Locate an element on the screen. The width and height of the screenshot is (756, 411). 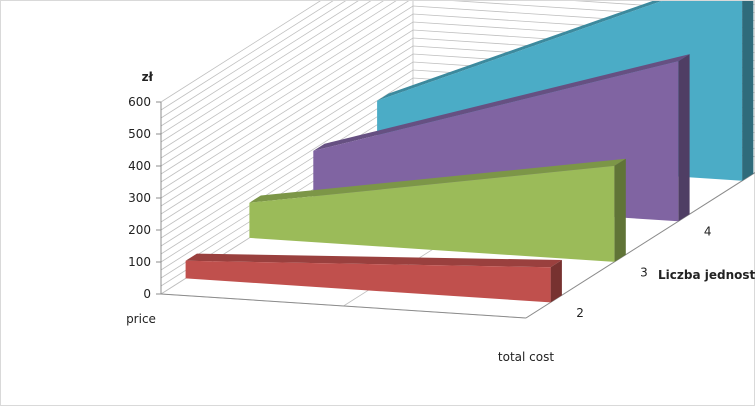
y-tick-label: 400 is located at coordinates (139, 166).